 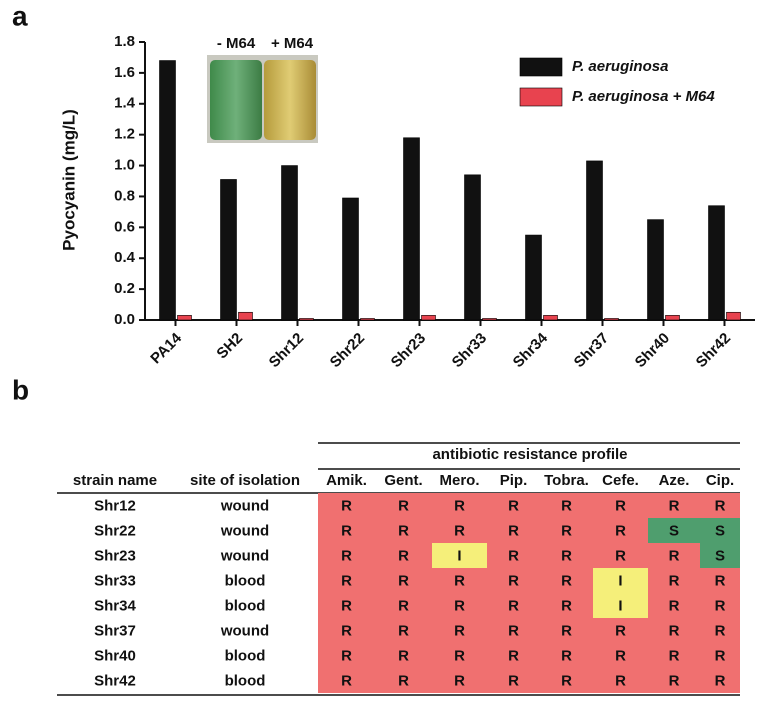 I want to click on legend-label: P. aeruginosa, so click(x=620, y=66).